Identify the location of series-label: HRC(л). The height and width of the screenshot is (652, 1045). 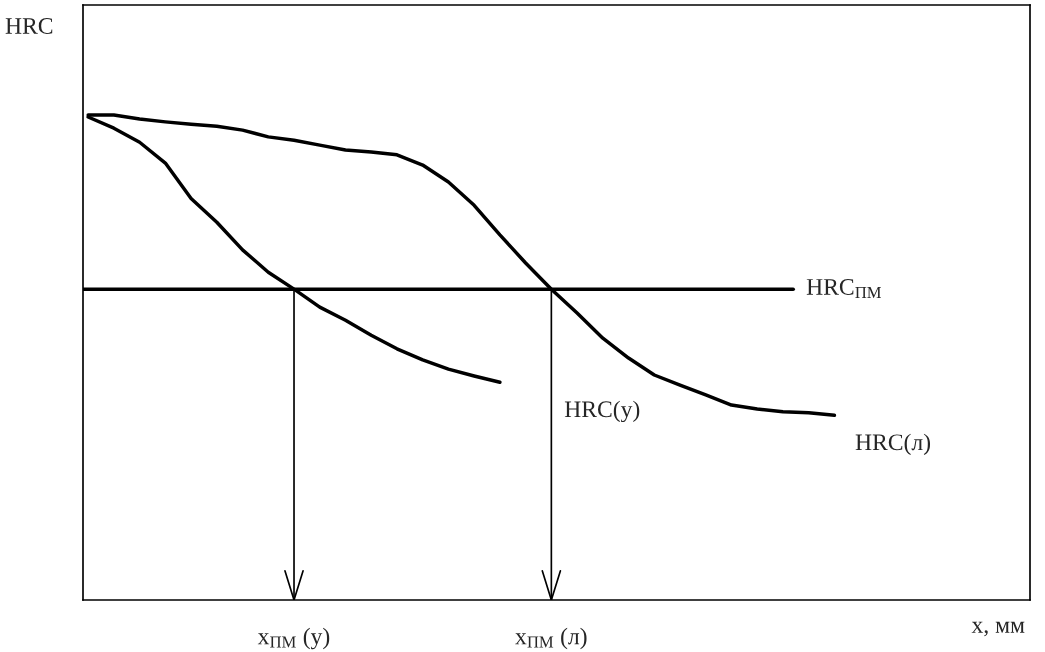
(893, 444).